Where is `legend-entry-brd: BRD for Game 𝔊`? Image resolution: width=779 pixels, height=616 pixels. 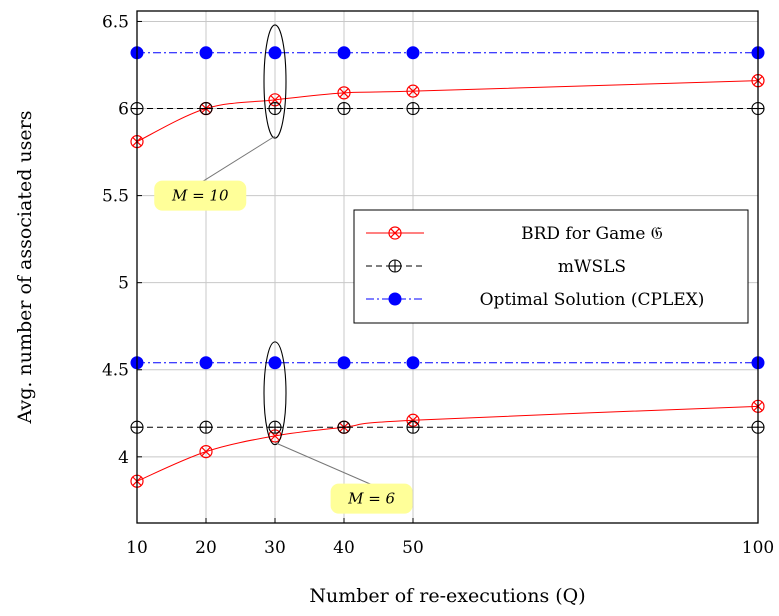
legend-entry-brd: BRD for Game 𝔊 is located at coordinates (514, 234).